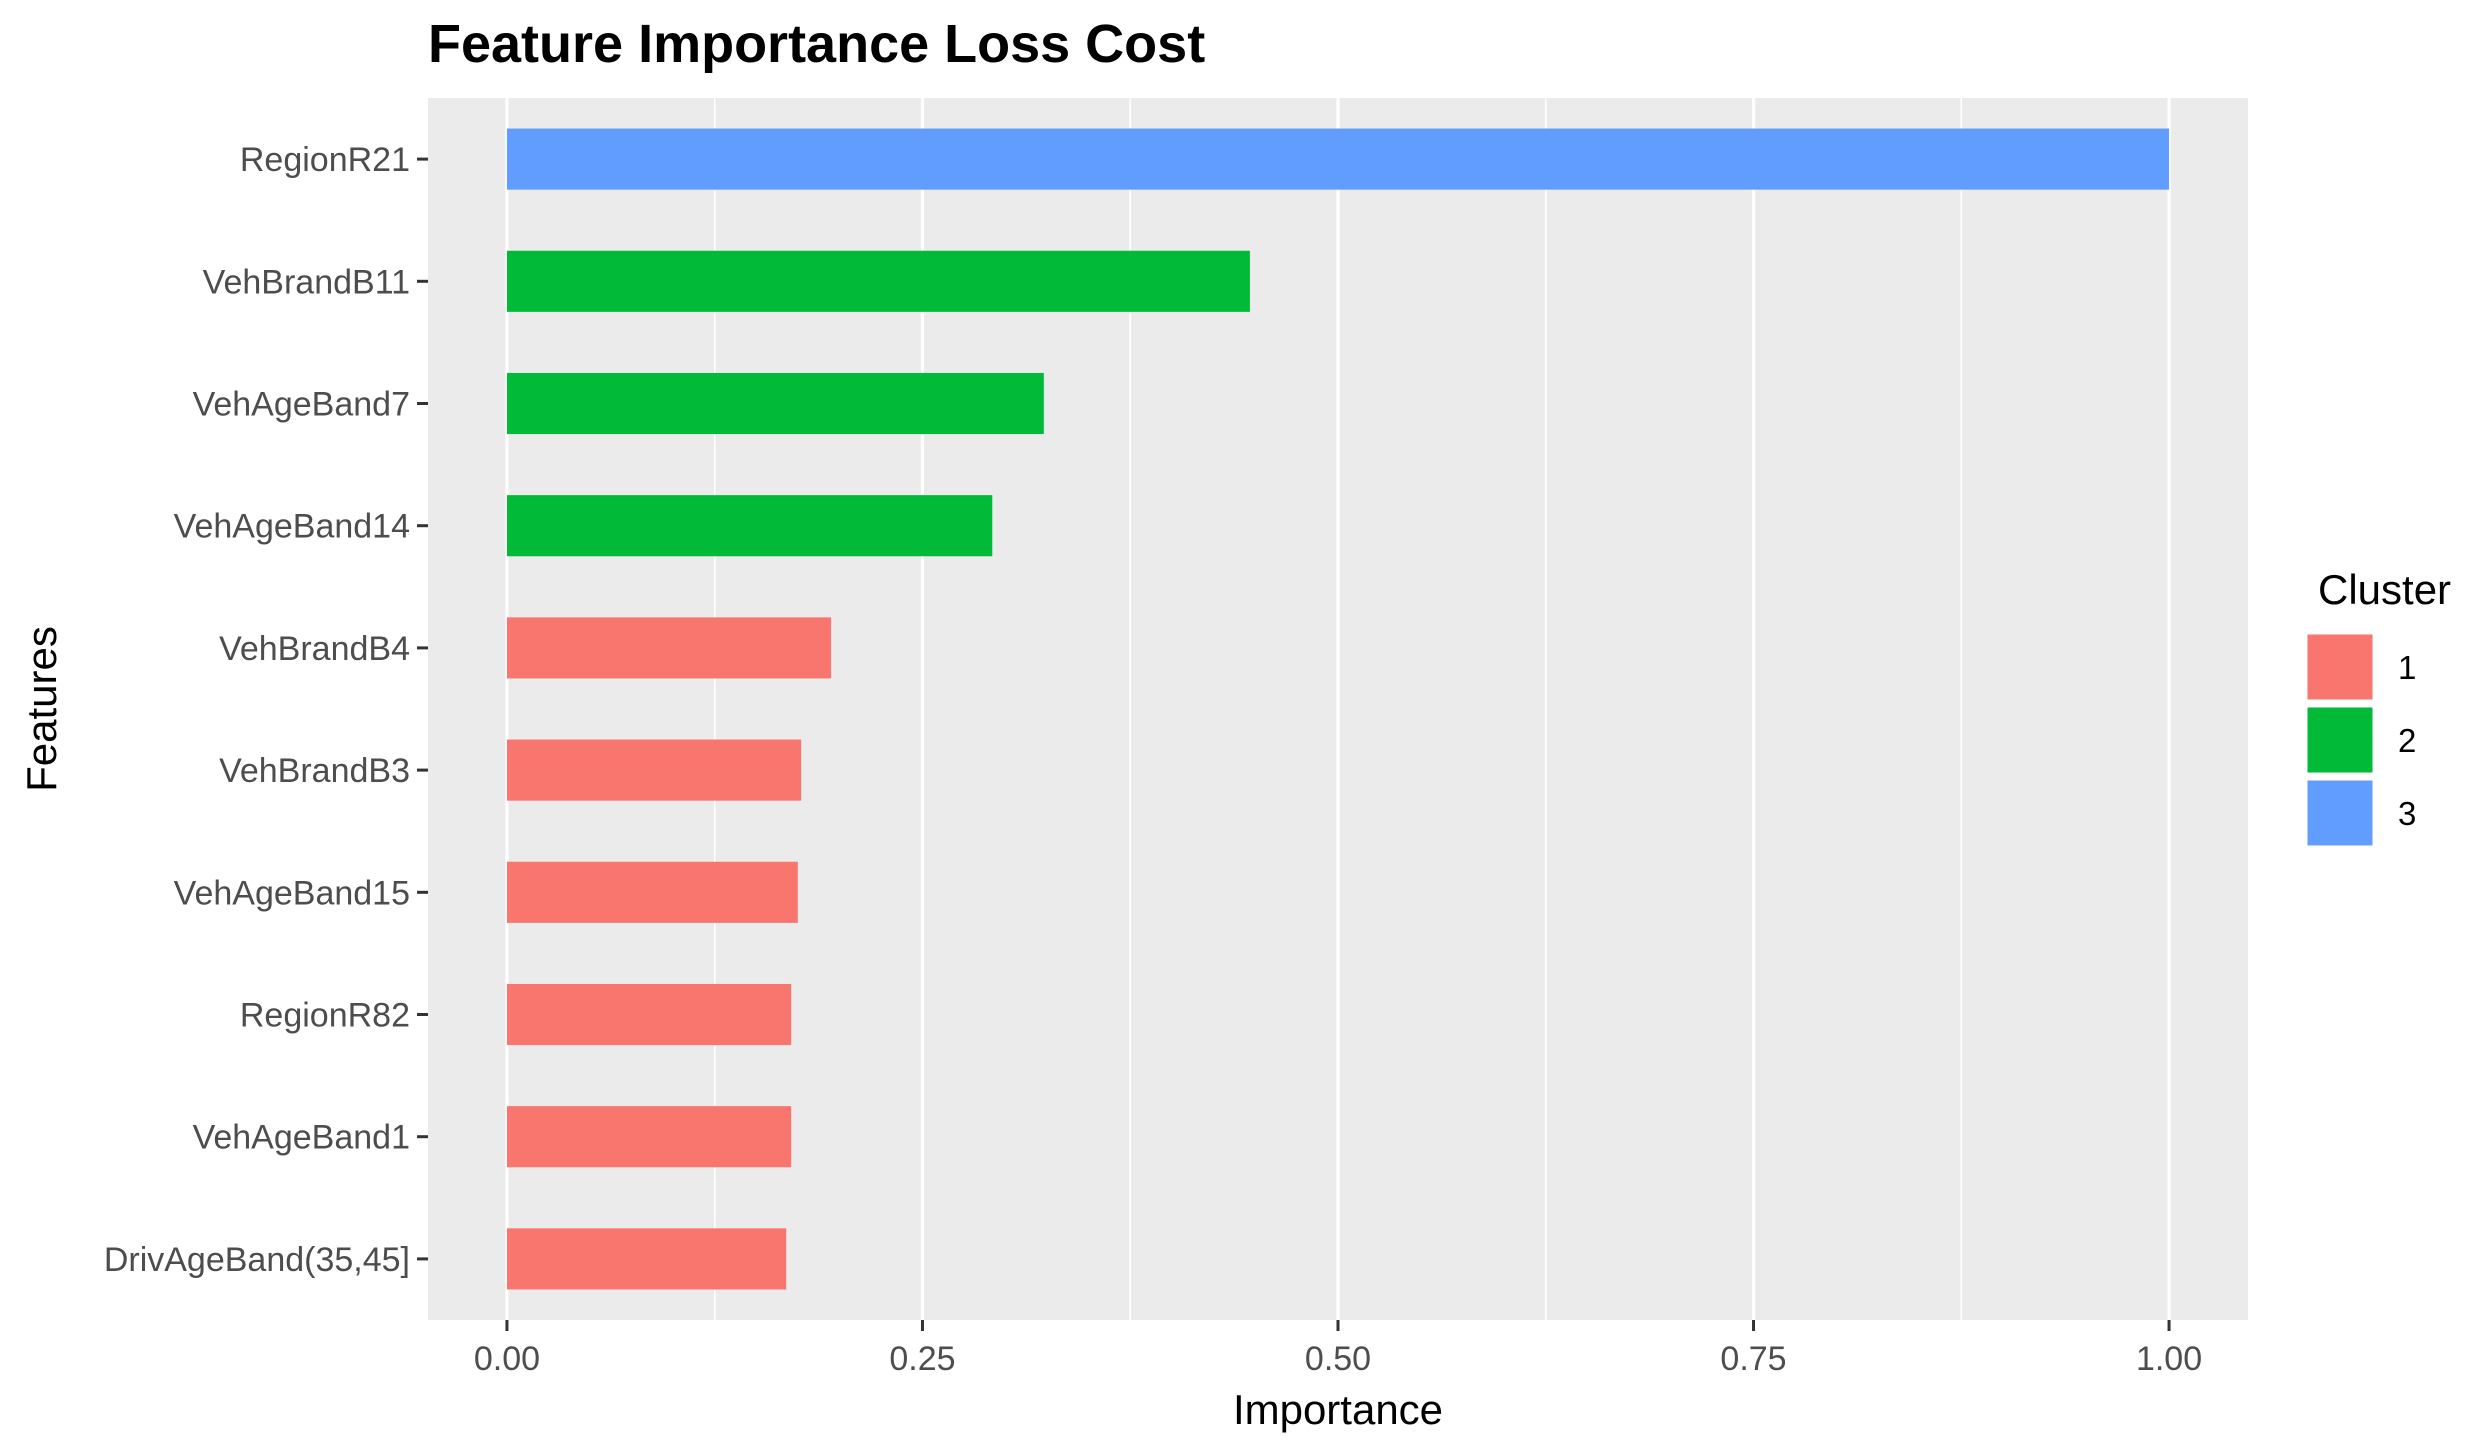 This screenshot has width=2484, height=1448. I want to click on legend-label: 1, so click(2407, 667).